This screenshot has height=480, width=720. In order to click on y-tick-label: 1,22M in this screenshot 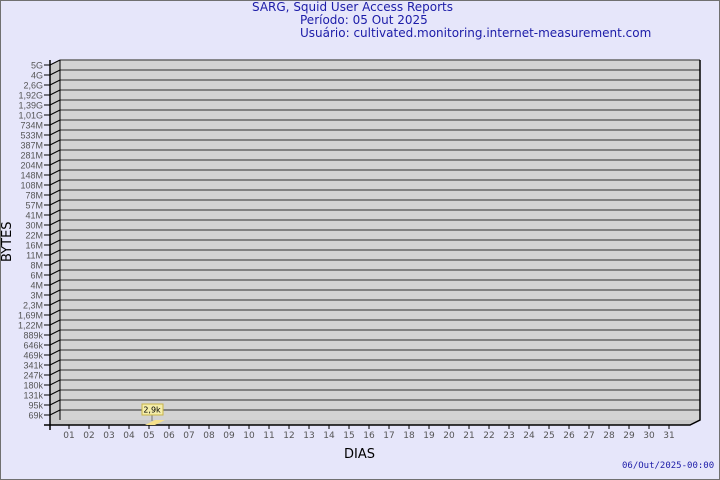, I will do `click(30, 326)`.